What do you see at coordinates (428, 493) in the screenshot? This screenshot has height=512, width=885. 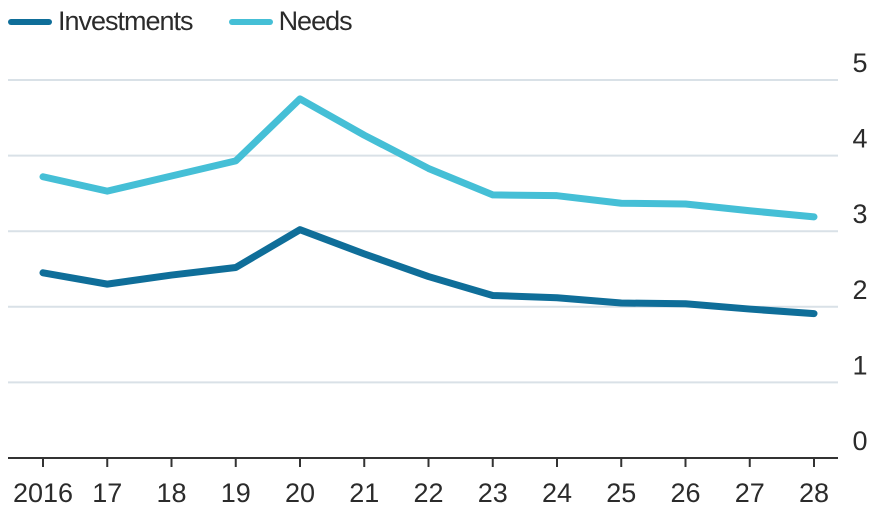 I see `x-tick-label: 22` at bounding box center [428, 493].